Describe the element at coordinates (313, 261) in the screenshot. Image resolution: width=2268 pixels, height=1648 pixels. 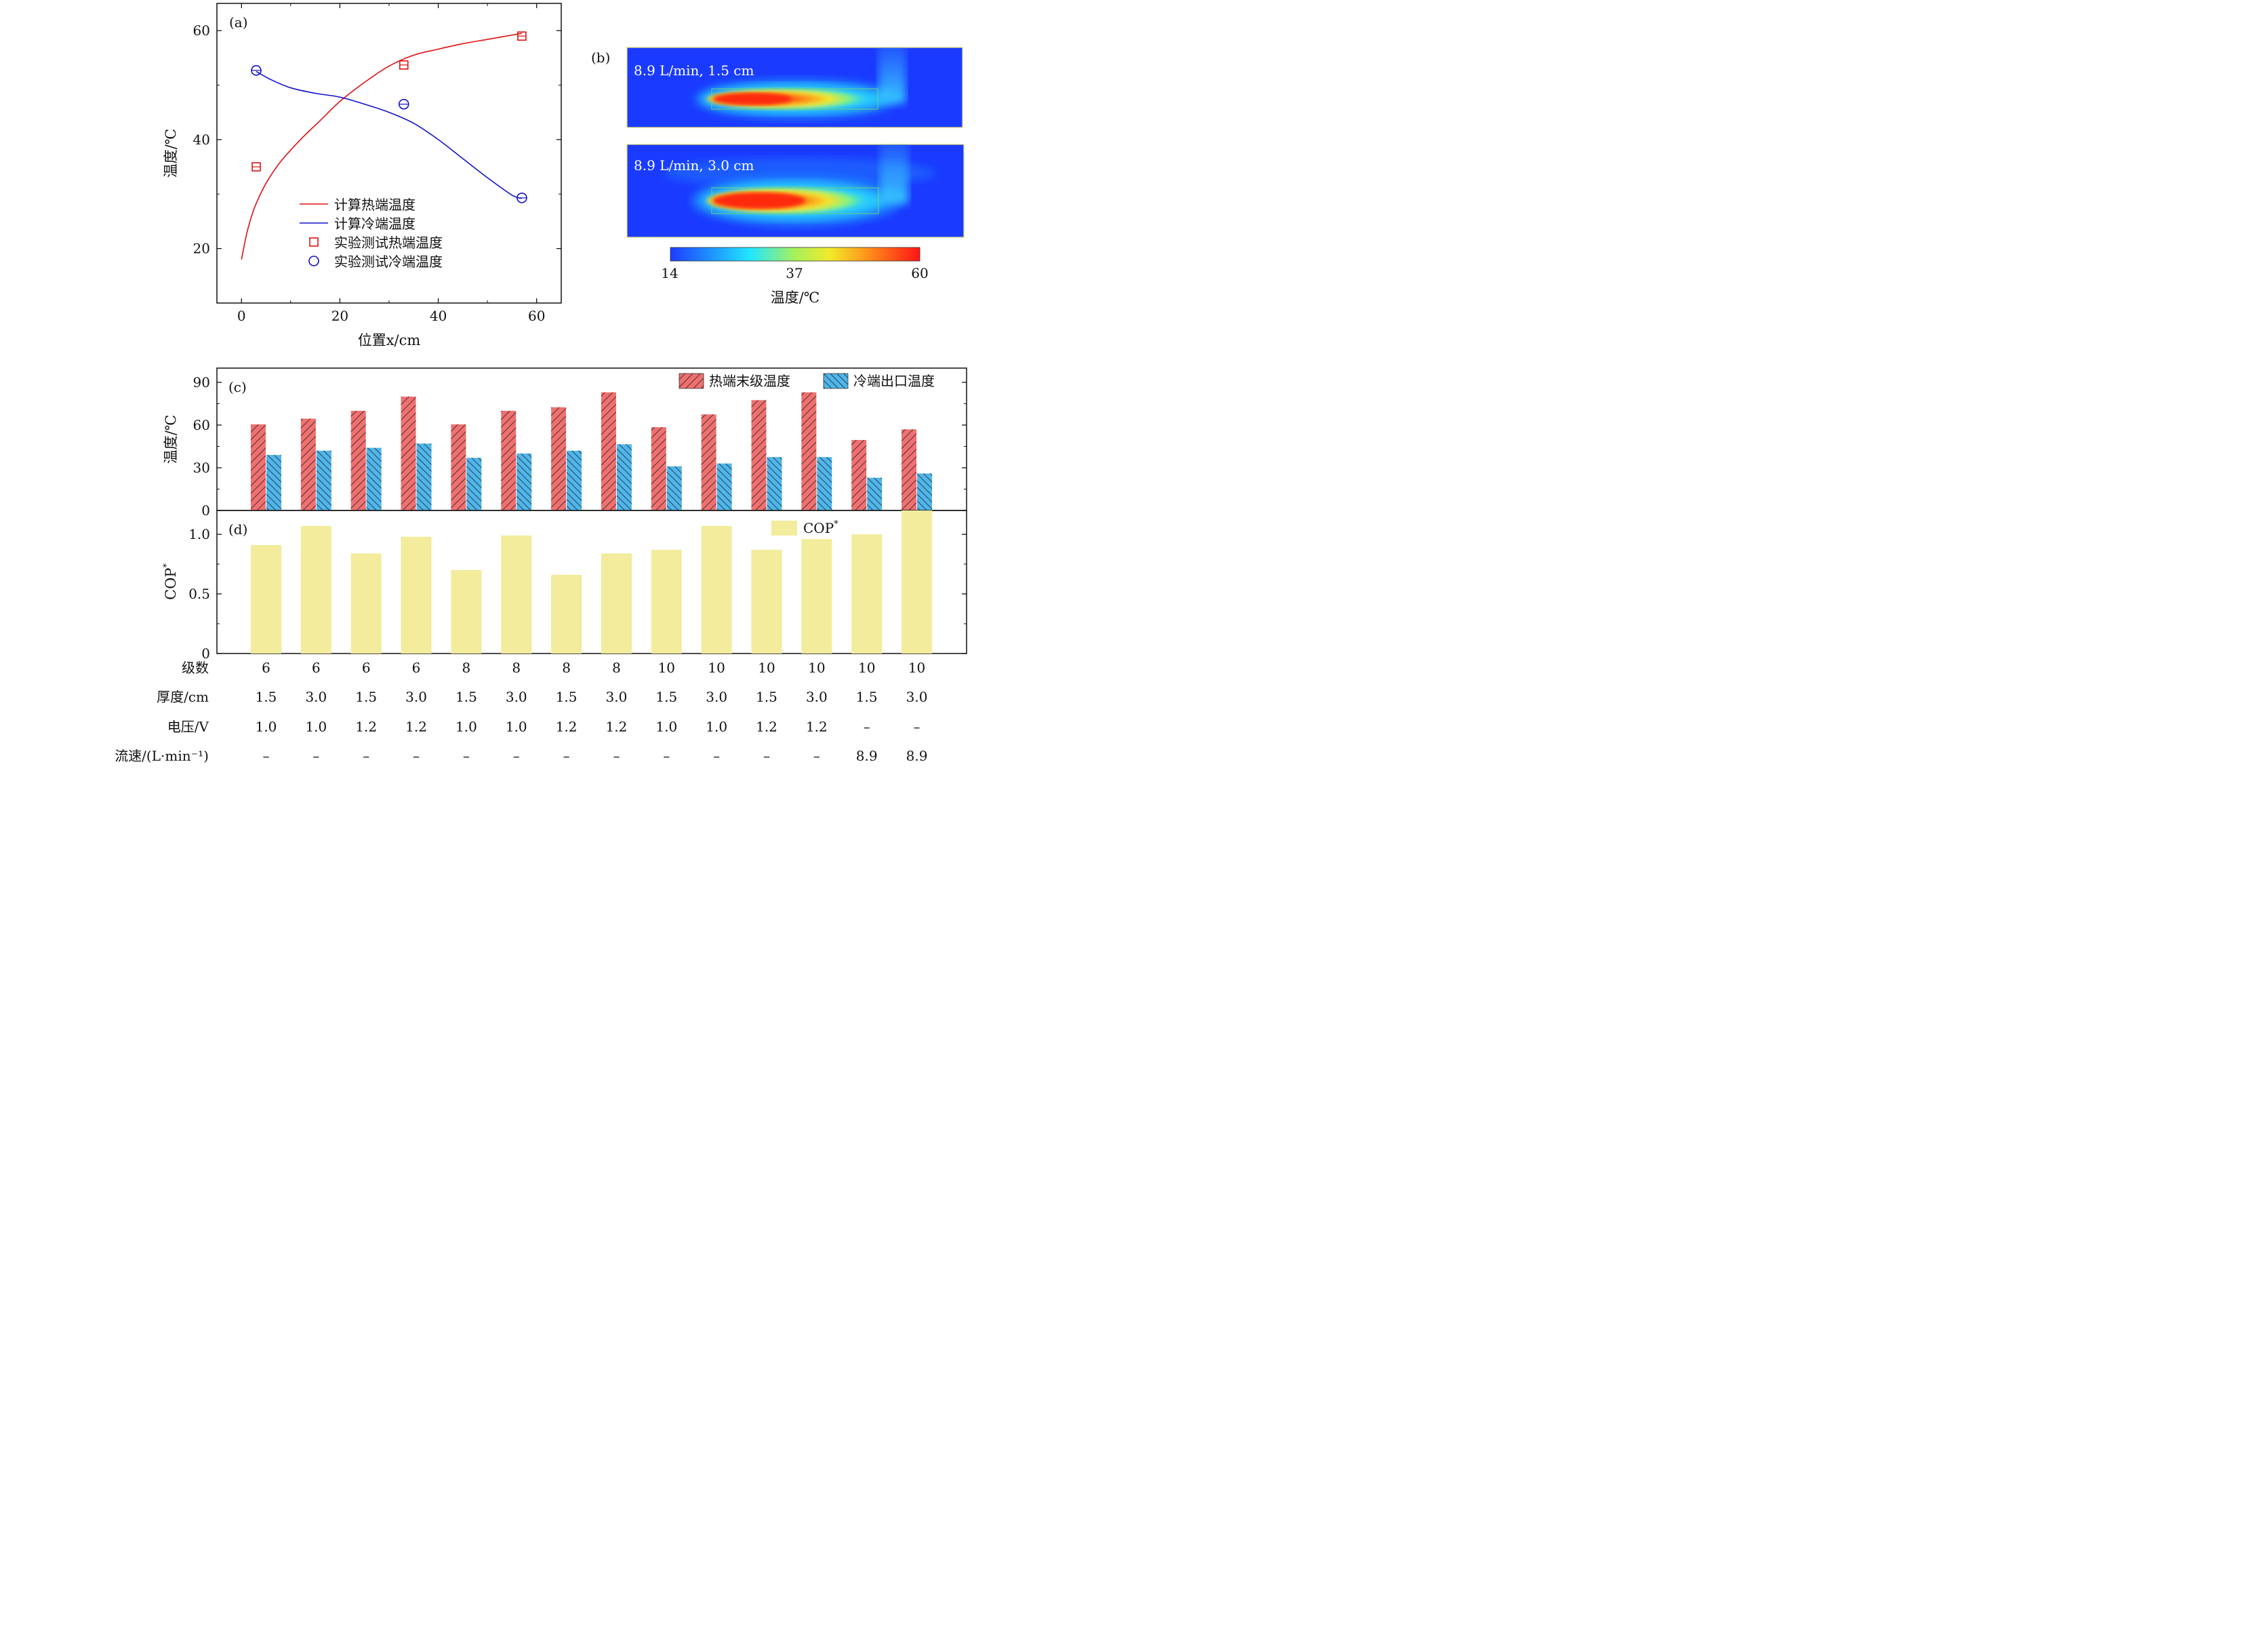
I see `legend-circle-swatch` at that location.